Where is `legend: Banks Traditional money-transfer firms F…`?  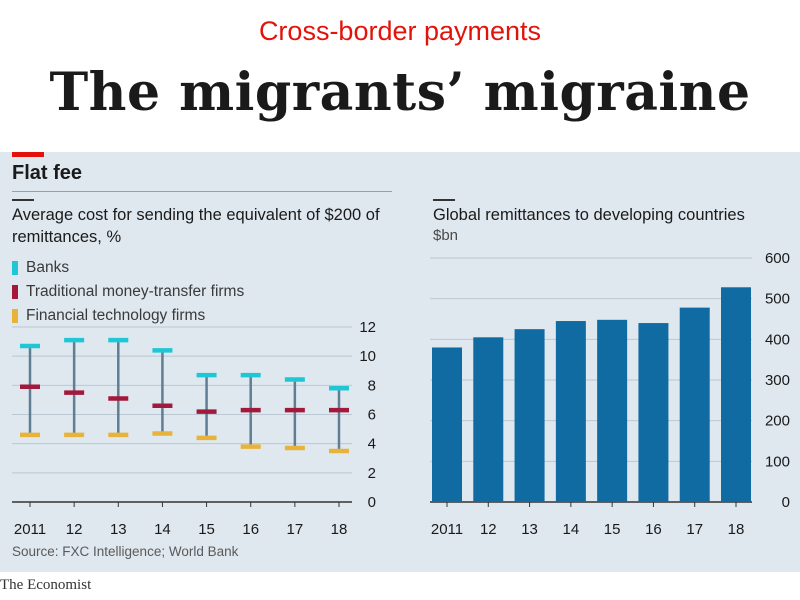 legend: Banks Traditional money-transfer firms F… is located at coordinates (128, 292).